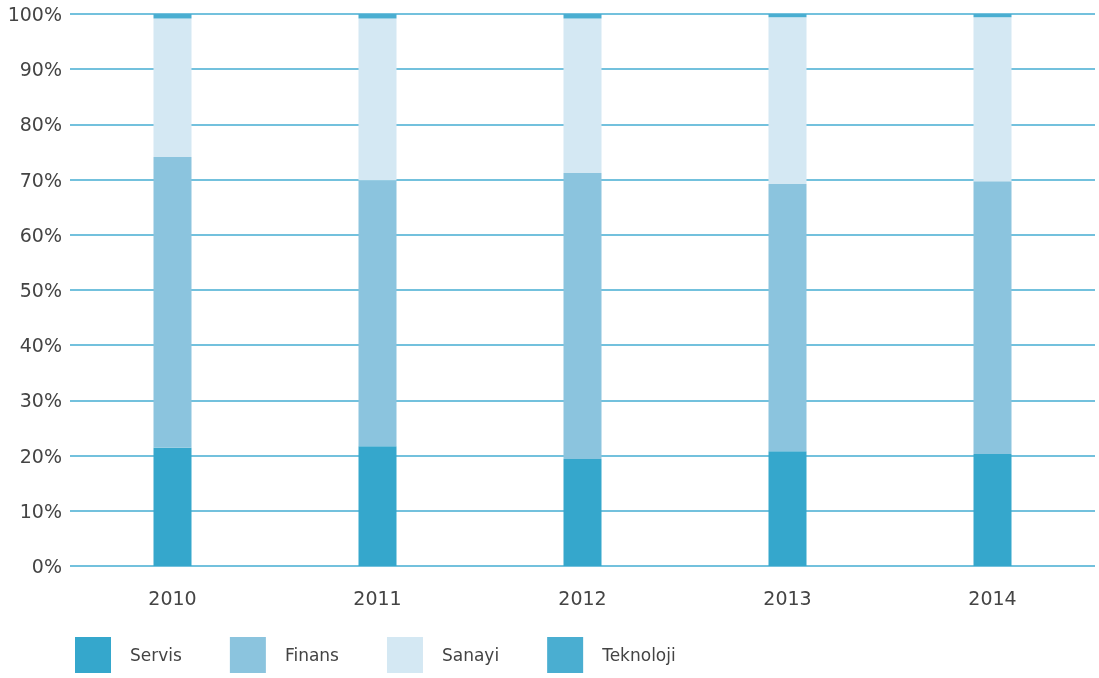 The height and width of the screenshot is (678, 1099). I want to click on x-tick-label: 2013, so click(787, 597).